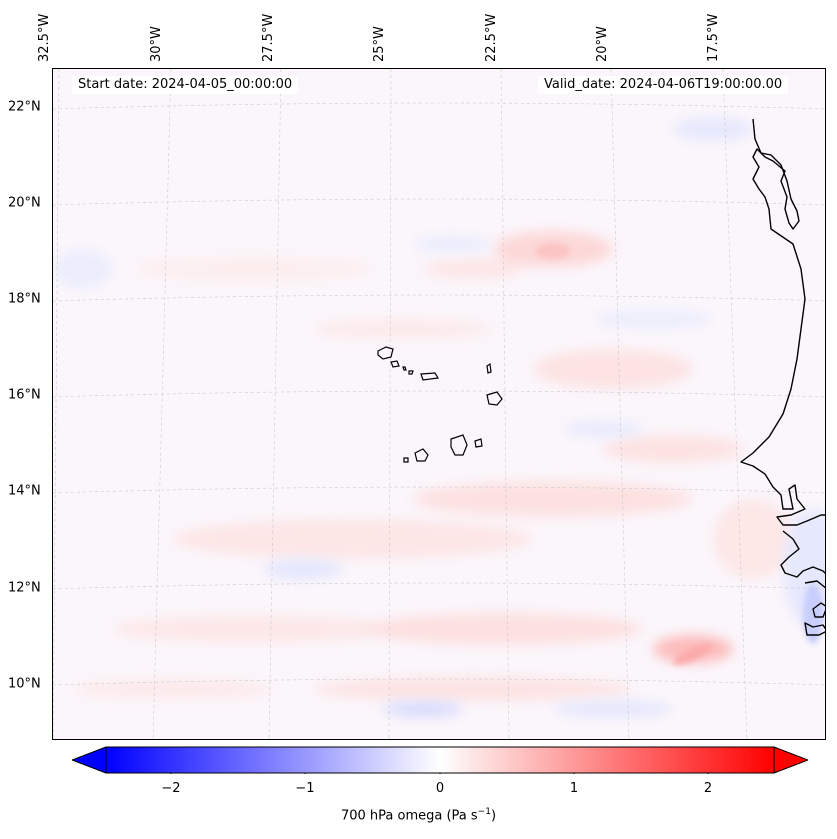  I want to click on lon-label-30w: 30°W, so click(156, 44).